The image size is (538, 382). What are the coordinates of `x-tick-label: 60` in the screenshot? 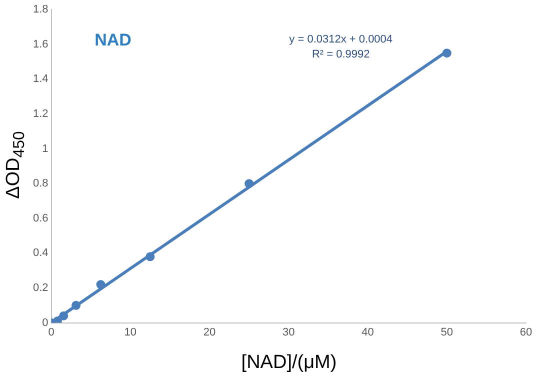 It's located at (526, 332).